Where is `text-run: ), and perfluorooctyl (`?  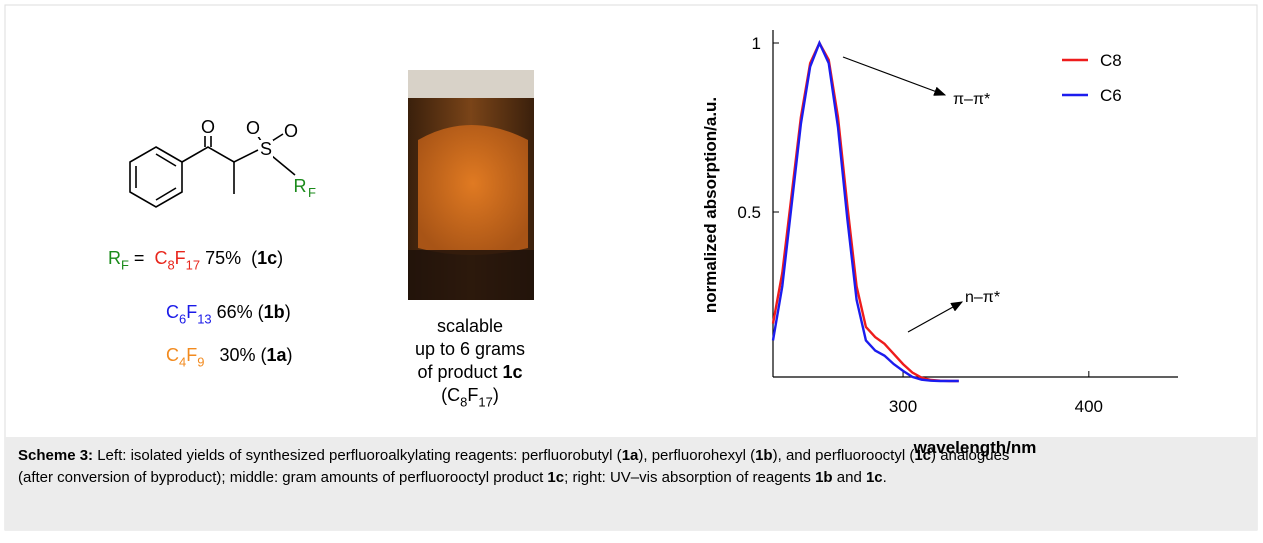
text-run: ), and perfluorooctyl ( is located at coordinates (844, 455).